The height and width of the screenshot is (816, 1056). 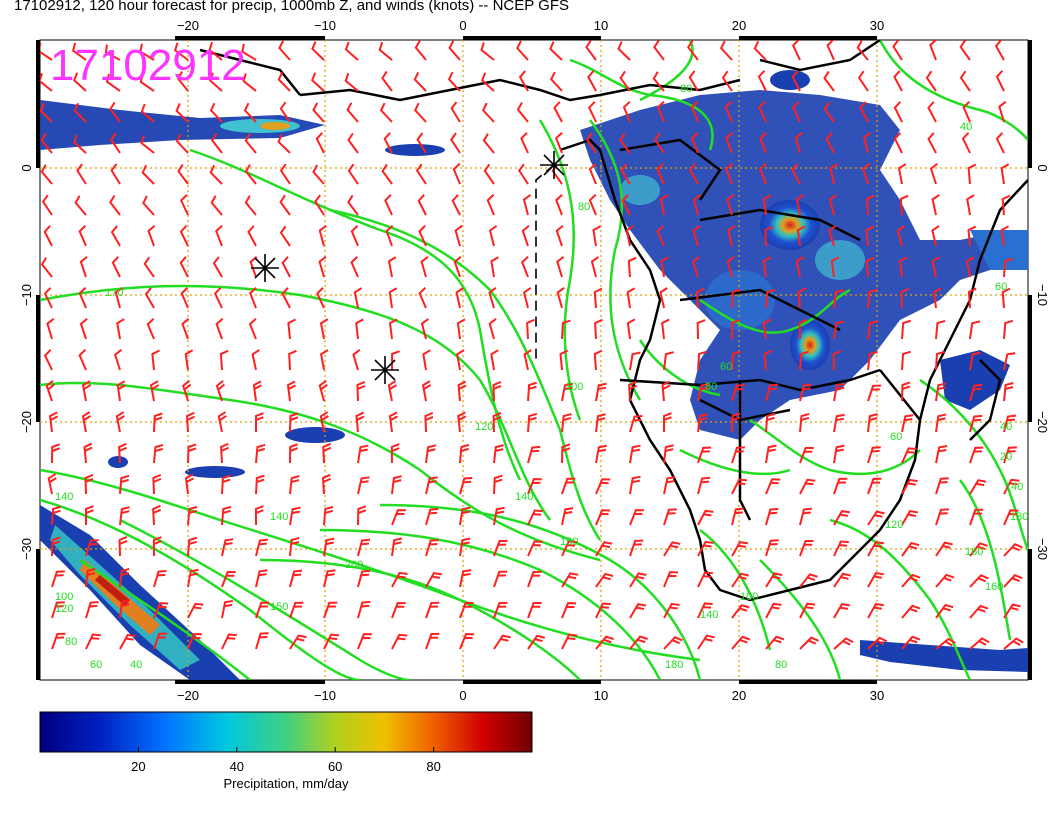 I want to click on contour-label: 100, so click(x=749, y=597).